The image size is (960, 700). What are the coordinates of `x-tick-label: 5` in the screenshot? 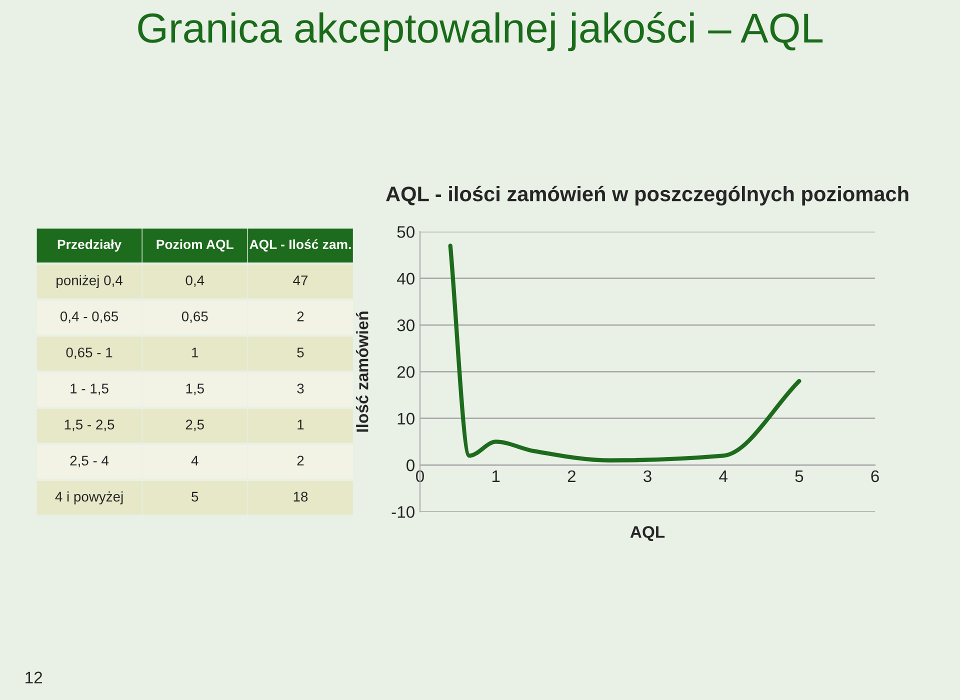 It's located at (799, 476).